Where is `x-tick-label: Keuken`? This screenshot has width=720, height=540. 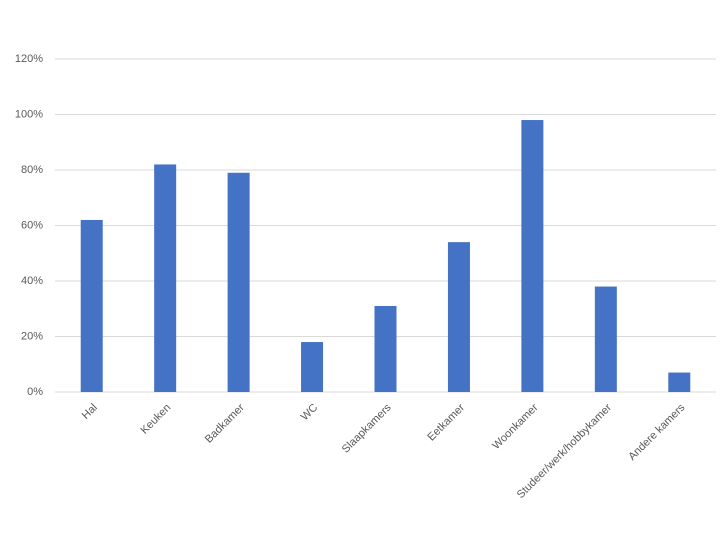 x-tick-label: Keuken is located at coordinates (155, 419).